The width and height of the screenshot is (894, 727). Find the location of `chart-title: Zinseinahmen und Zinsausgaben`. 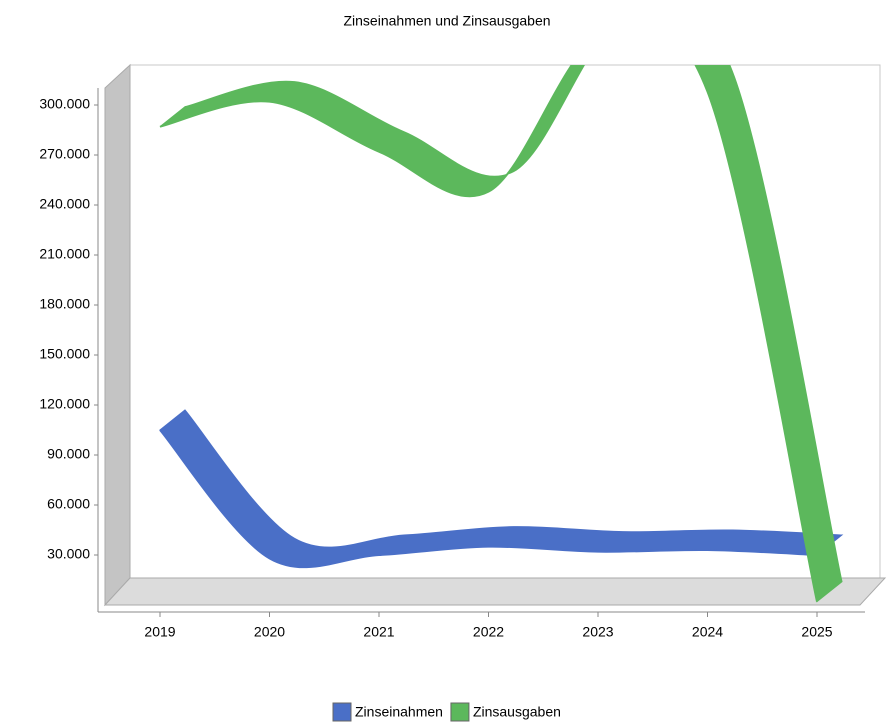

chart-title: Zinseinahmen und Zinsausgaben is located at coordinates (446, 21).